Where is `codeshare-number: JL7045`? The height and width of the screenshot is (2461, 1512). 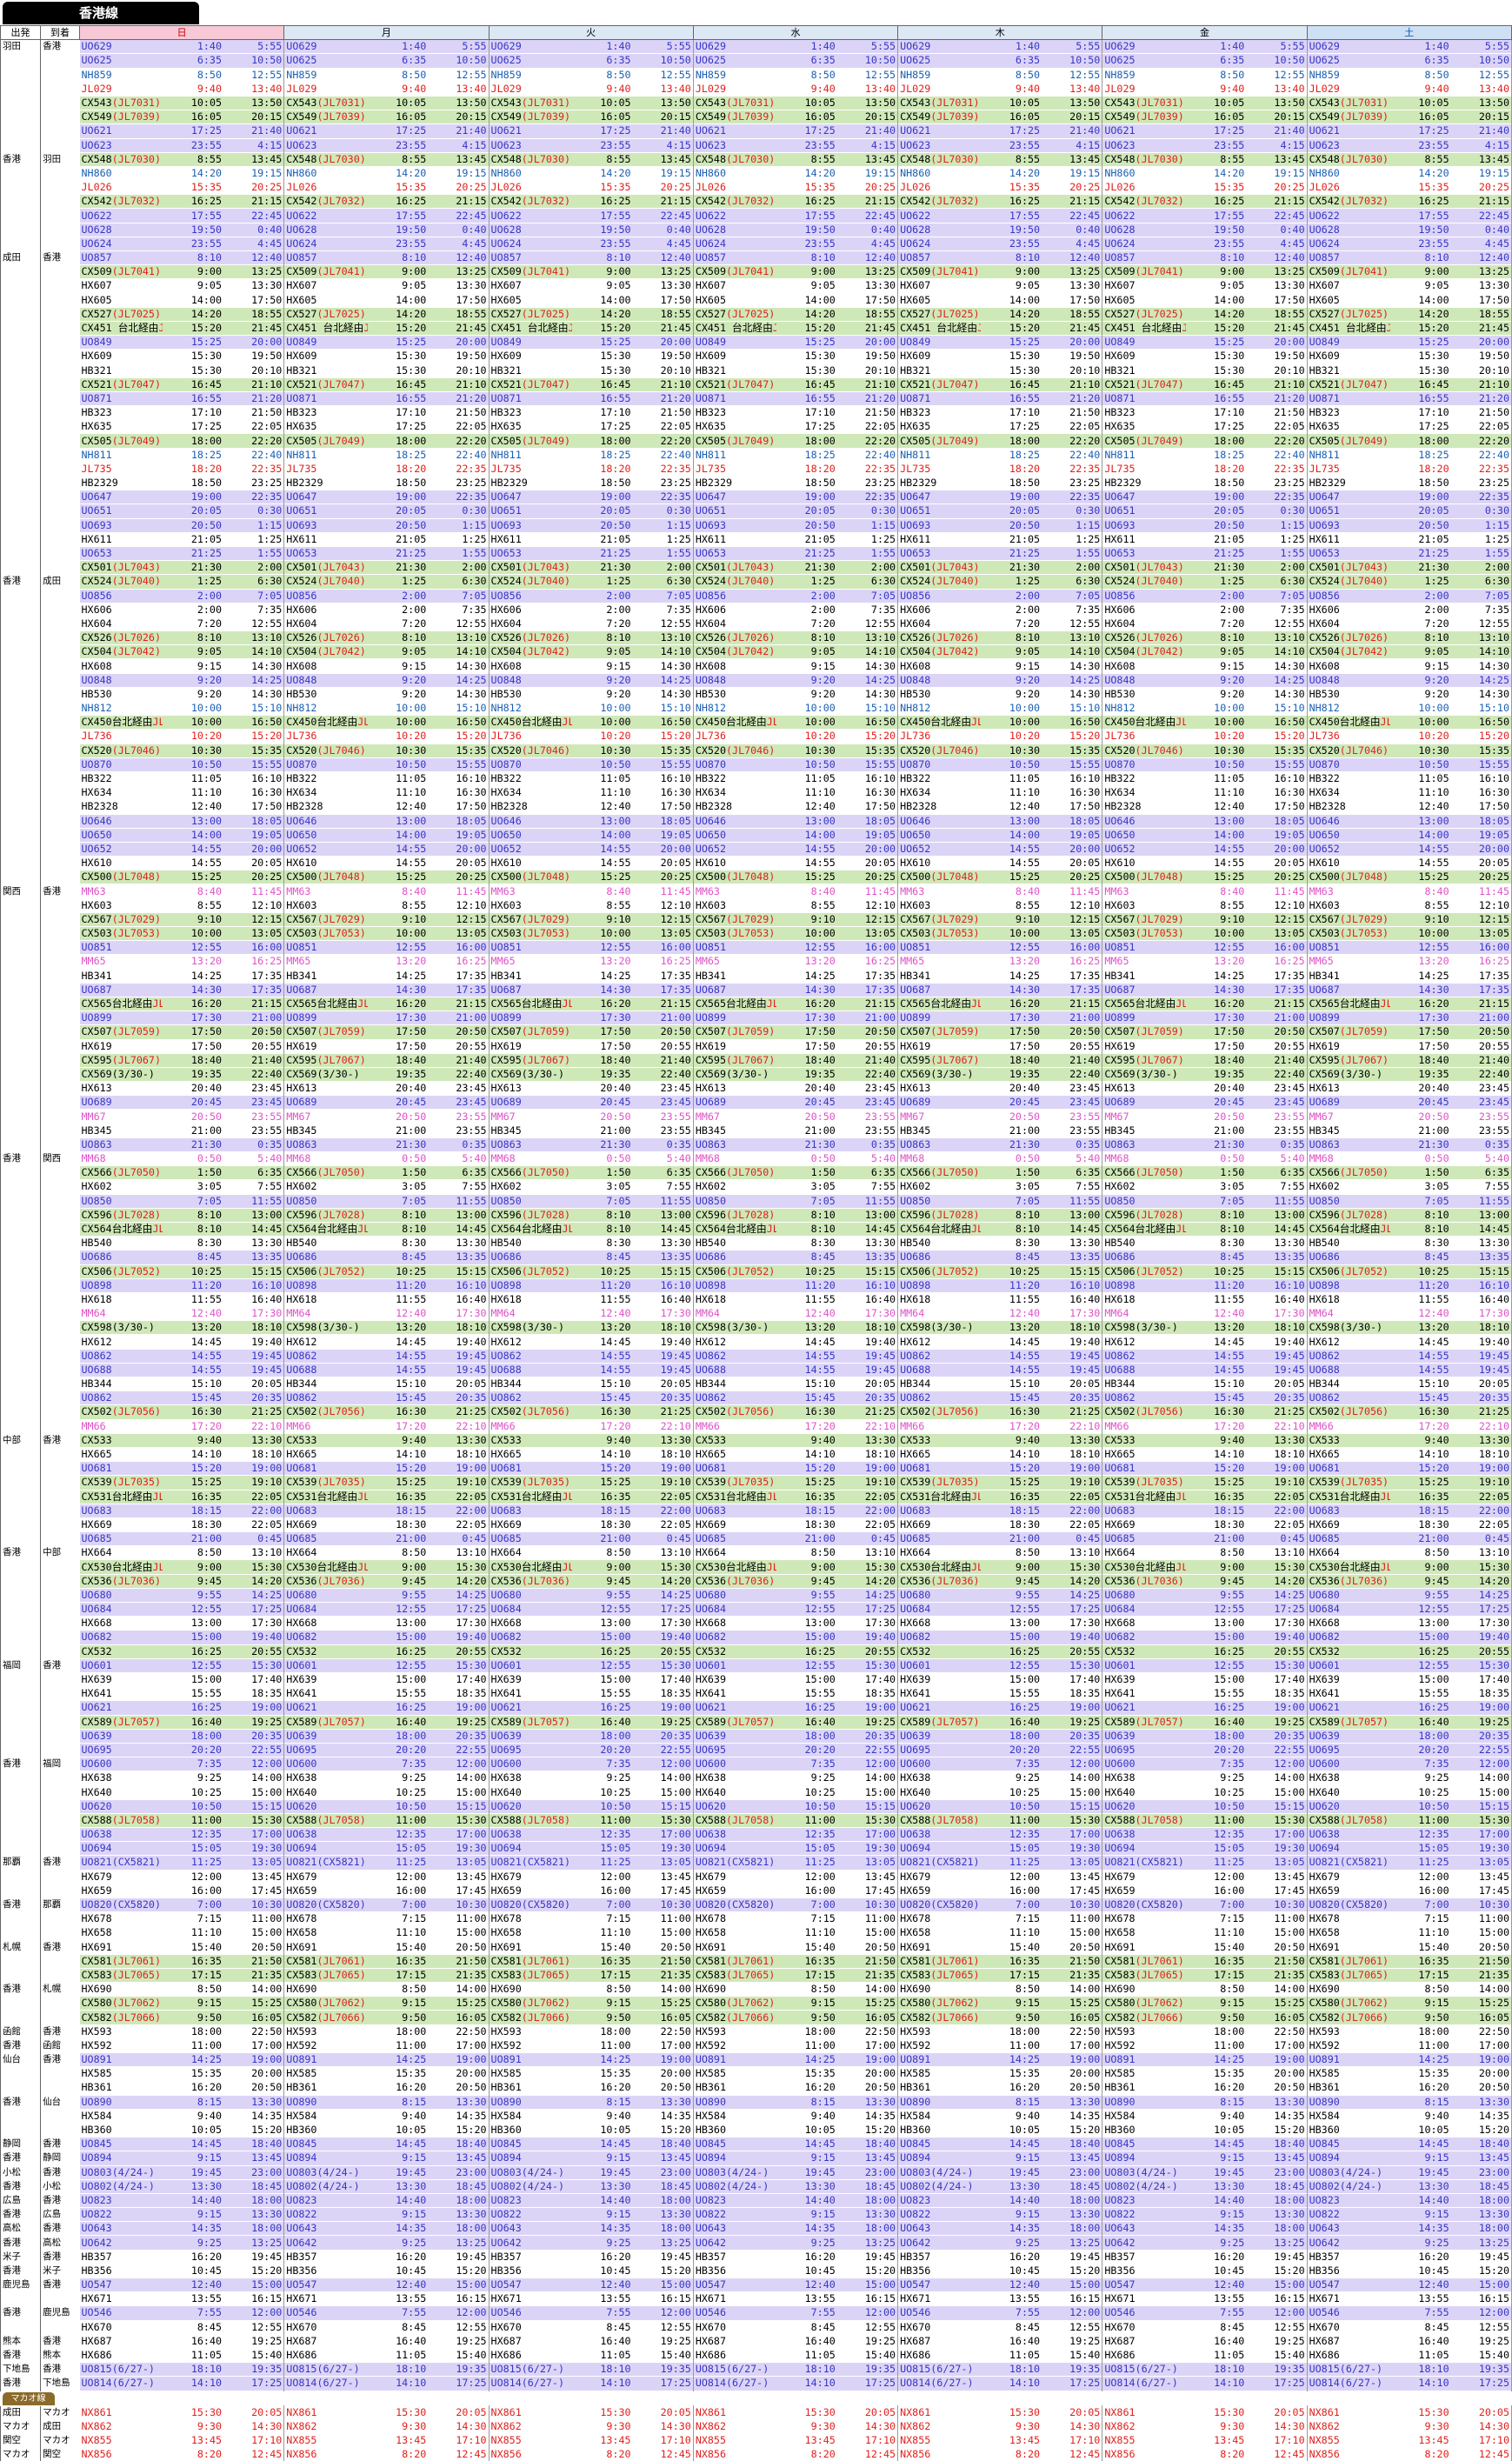
codeshare-number: JL7045 is located at coordinates (570, 328).